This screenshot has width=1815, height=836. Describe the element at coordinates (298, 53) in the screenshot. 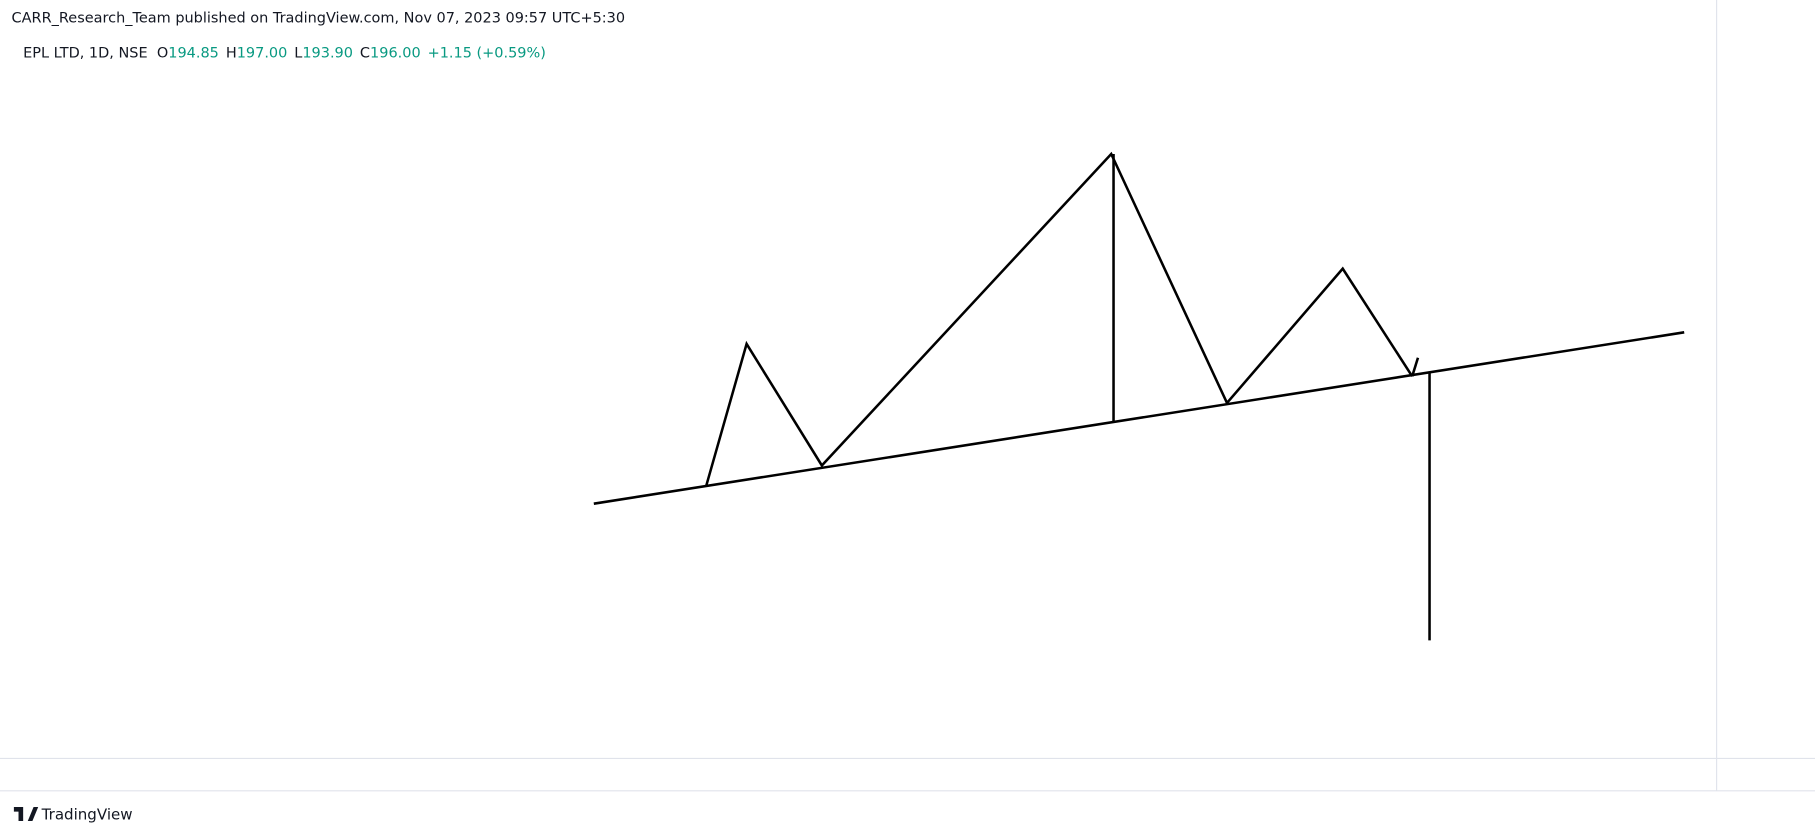

I see `legend-key: L` at that location.